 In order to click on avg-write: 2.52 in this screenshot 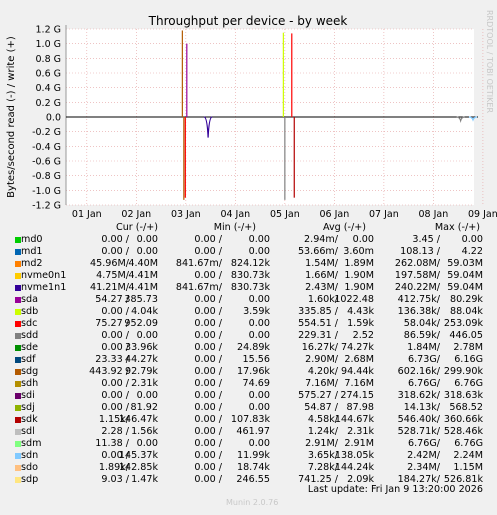, I will do `click(363, 335)`.